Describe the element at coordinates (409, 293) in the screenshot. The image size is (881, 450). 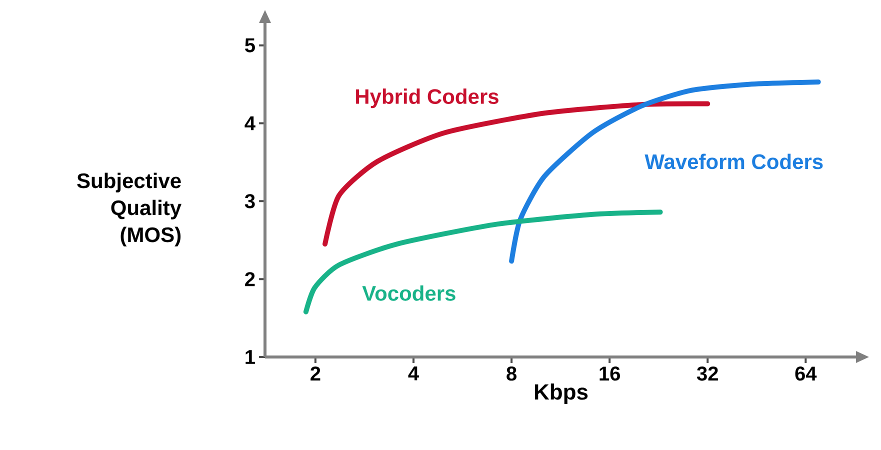
I see `series-label: Vocoders` at that location.